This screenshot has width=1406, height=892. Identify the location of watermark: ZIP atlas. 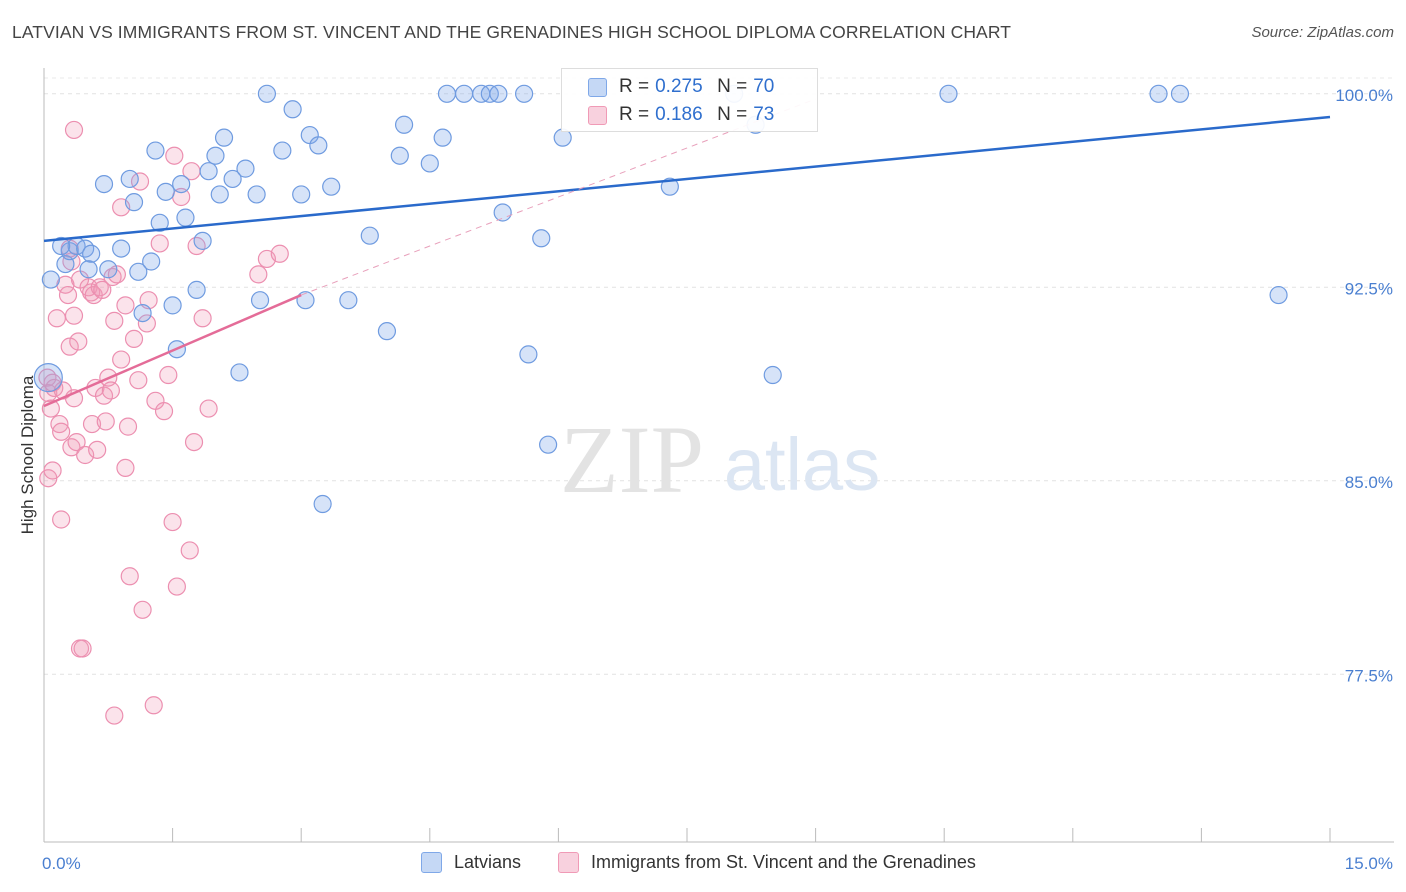
(720, 459).